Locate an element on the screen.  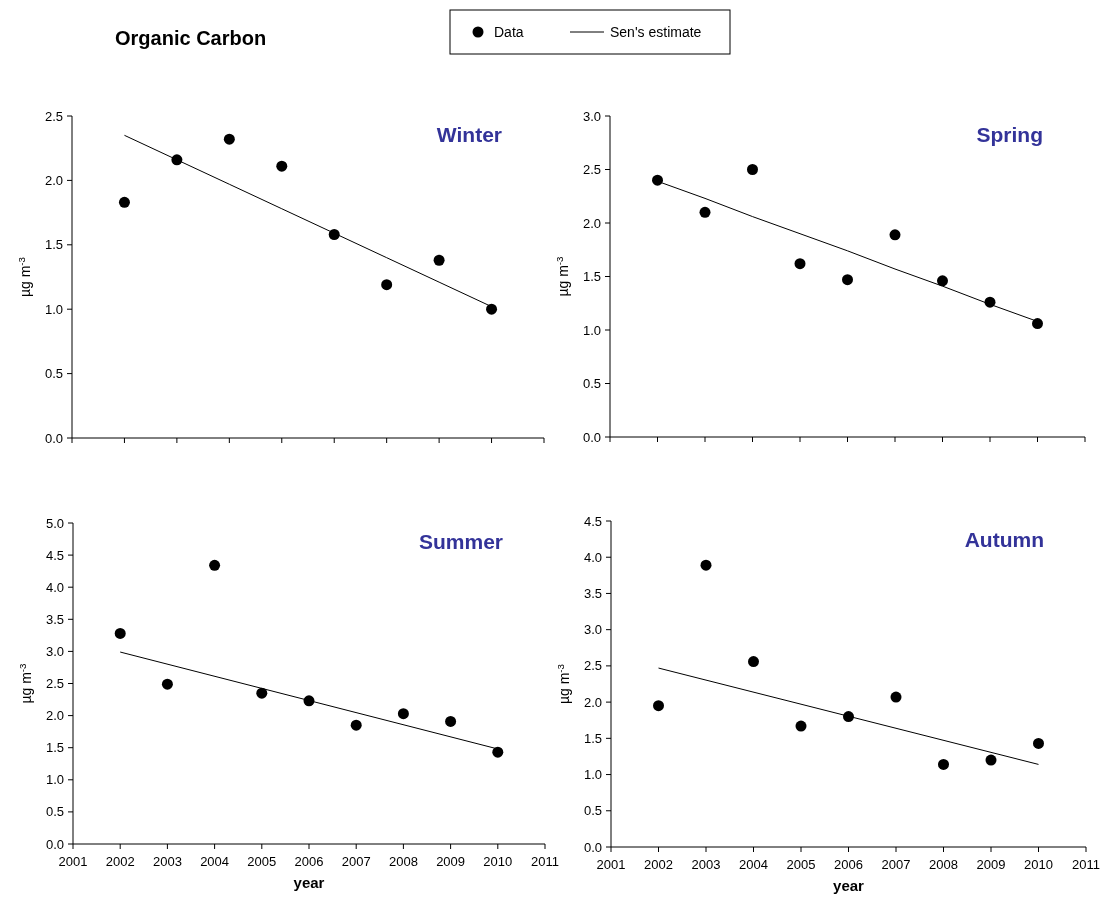
chart-title: Autumn is located at coordinates (1004, 539).